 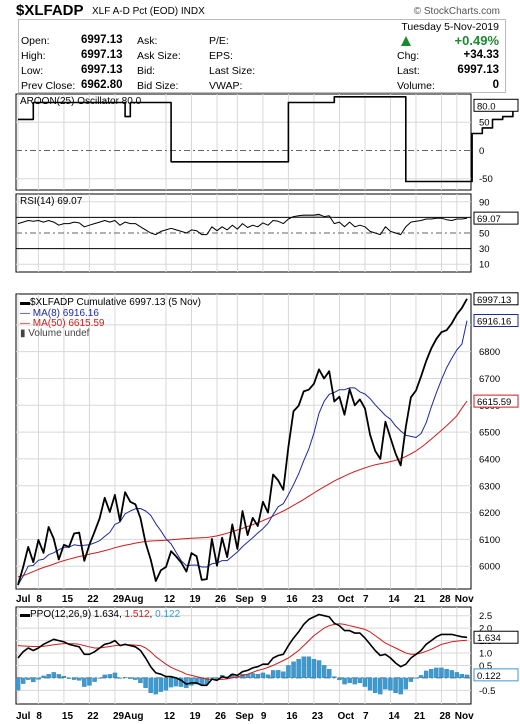 What do you see at coordinates (292, 599) in the screenshot?
I see `price-x-tick-10: 16` at bounding box center [292, 599].